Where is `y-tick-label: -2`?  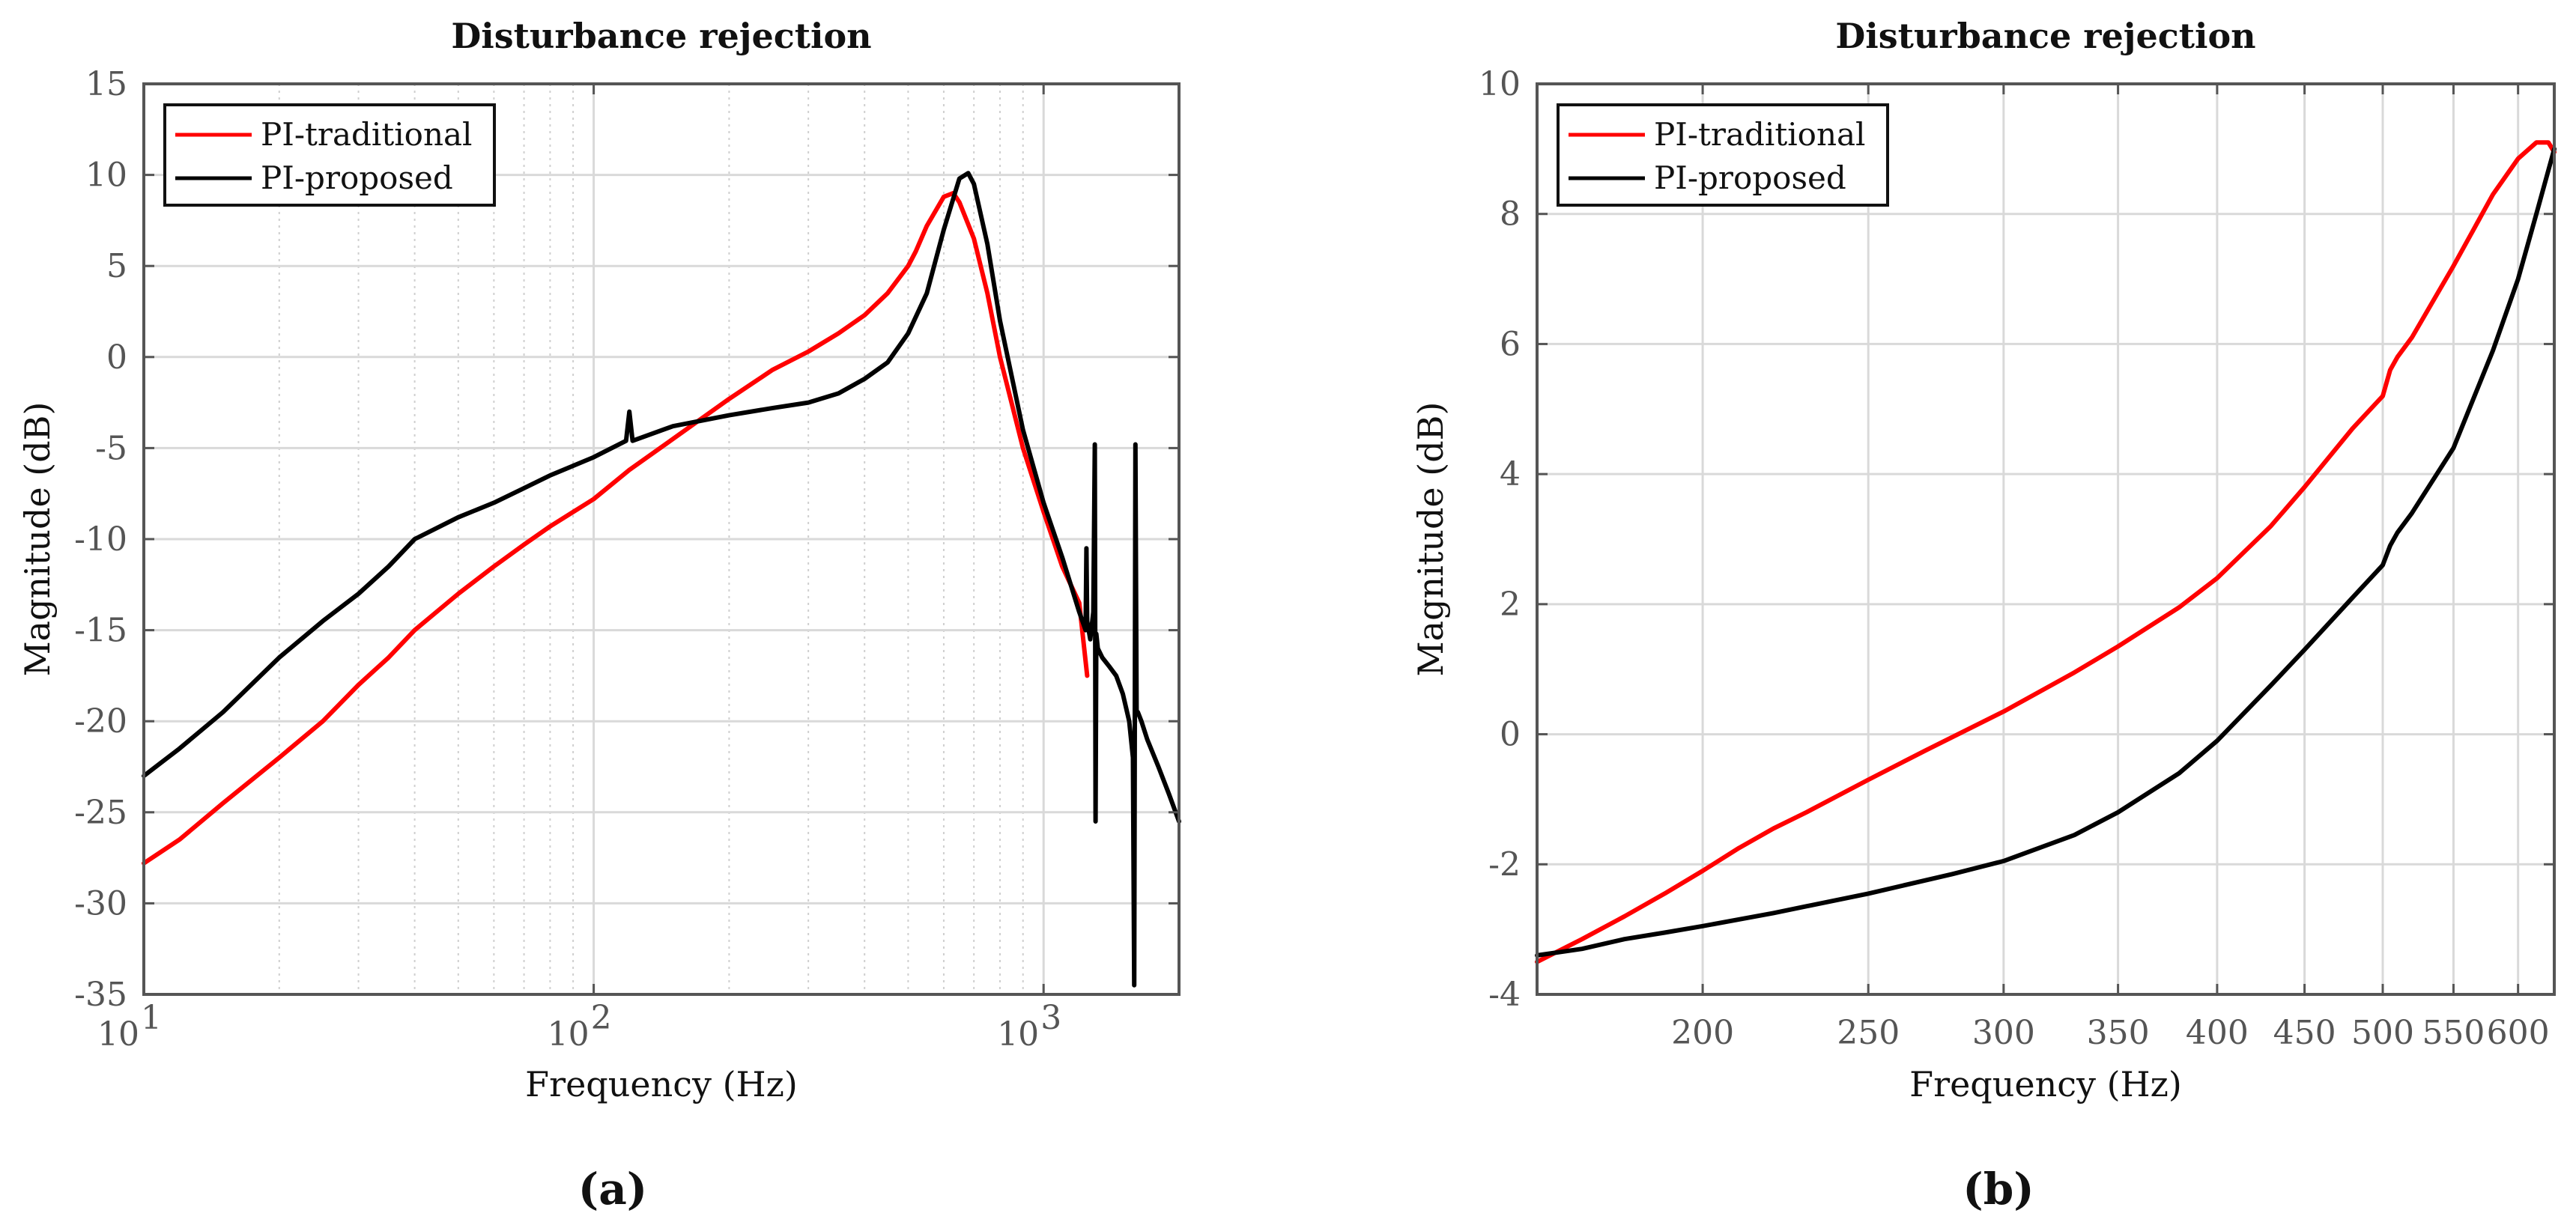
y-tick-label: -2 is located at coordinates (1504, 864).